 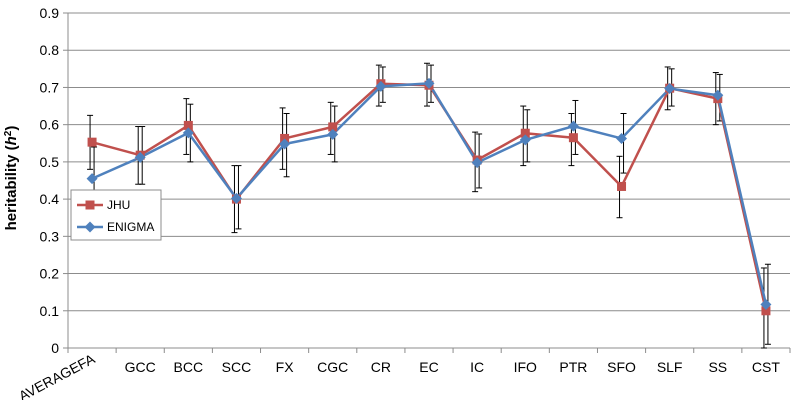 I want to click on y-axis-label: heritability (h2), so click(x=12, y=178).